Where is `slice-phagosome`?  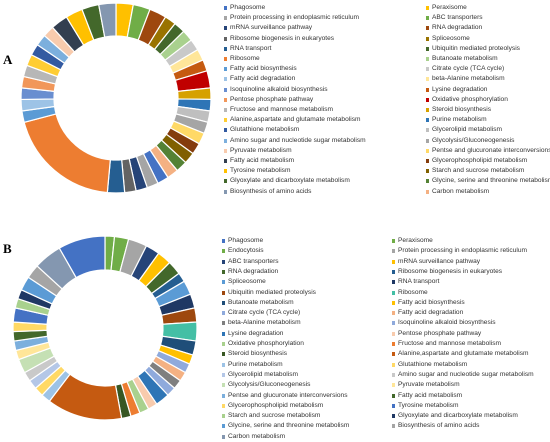 slice-phagosome is located at coordinates (82, 257).